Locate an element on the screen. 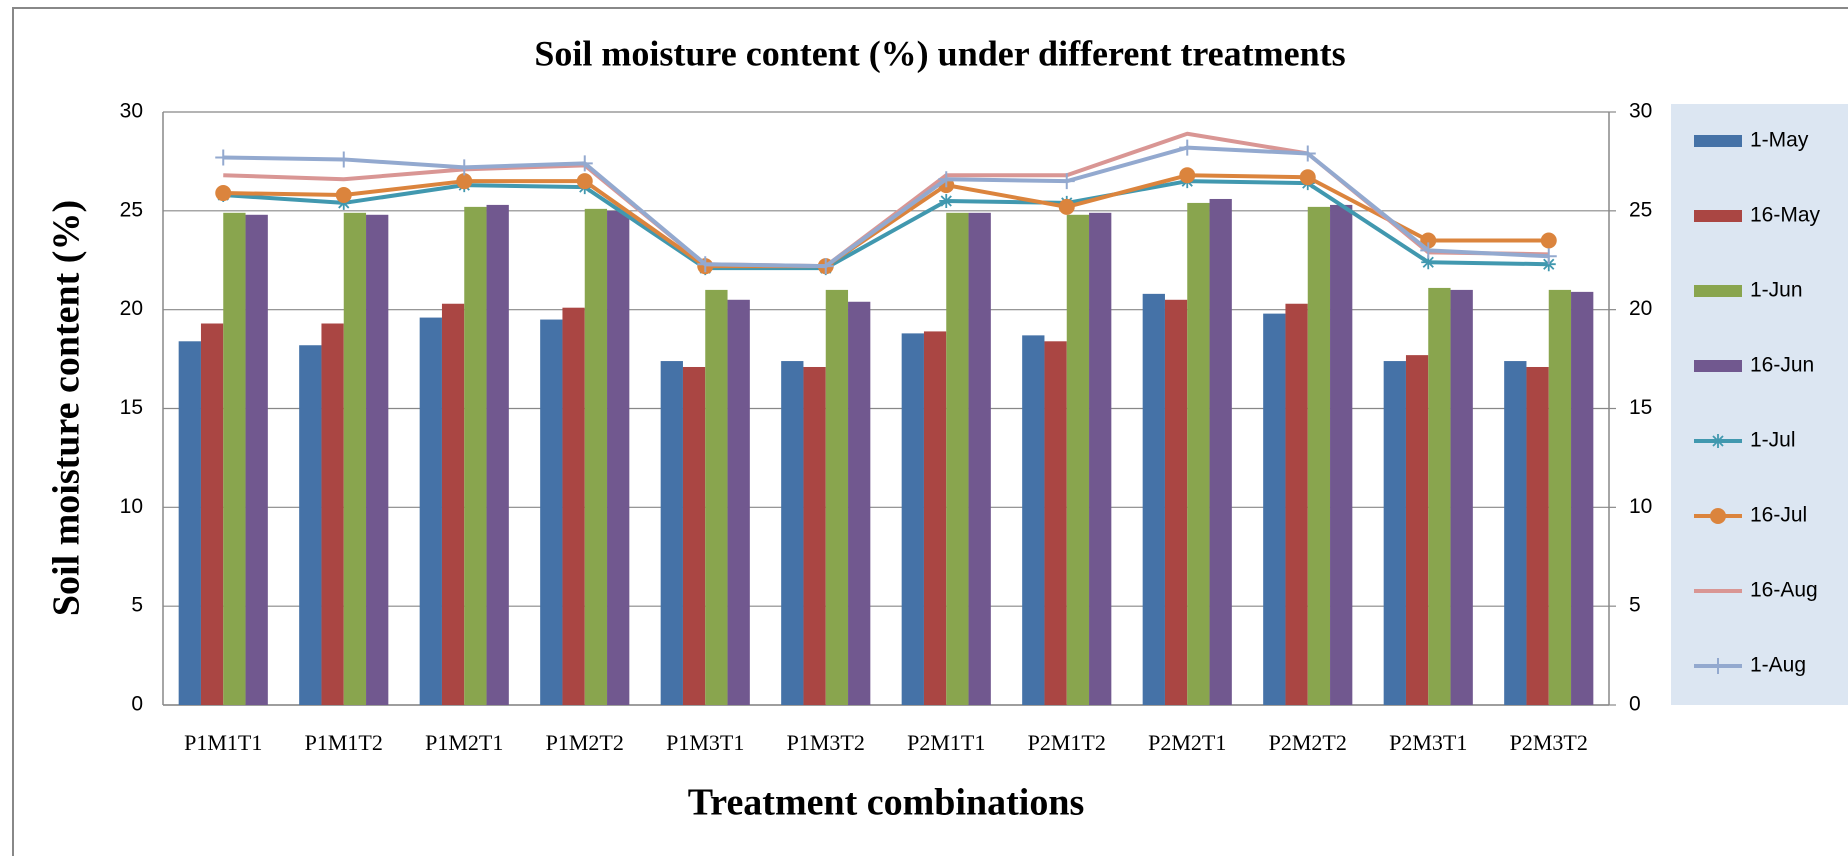 This screenshot has width=1848, height=856. x-tick-label: P1M3T1 is located at coordinates (705, 742).